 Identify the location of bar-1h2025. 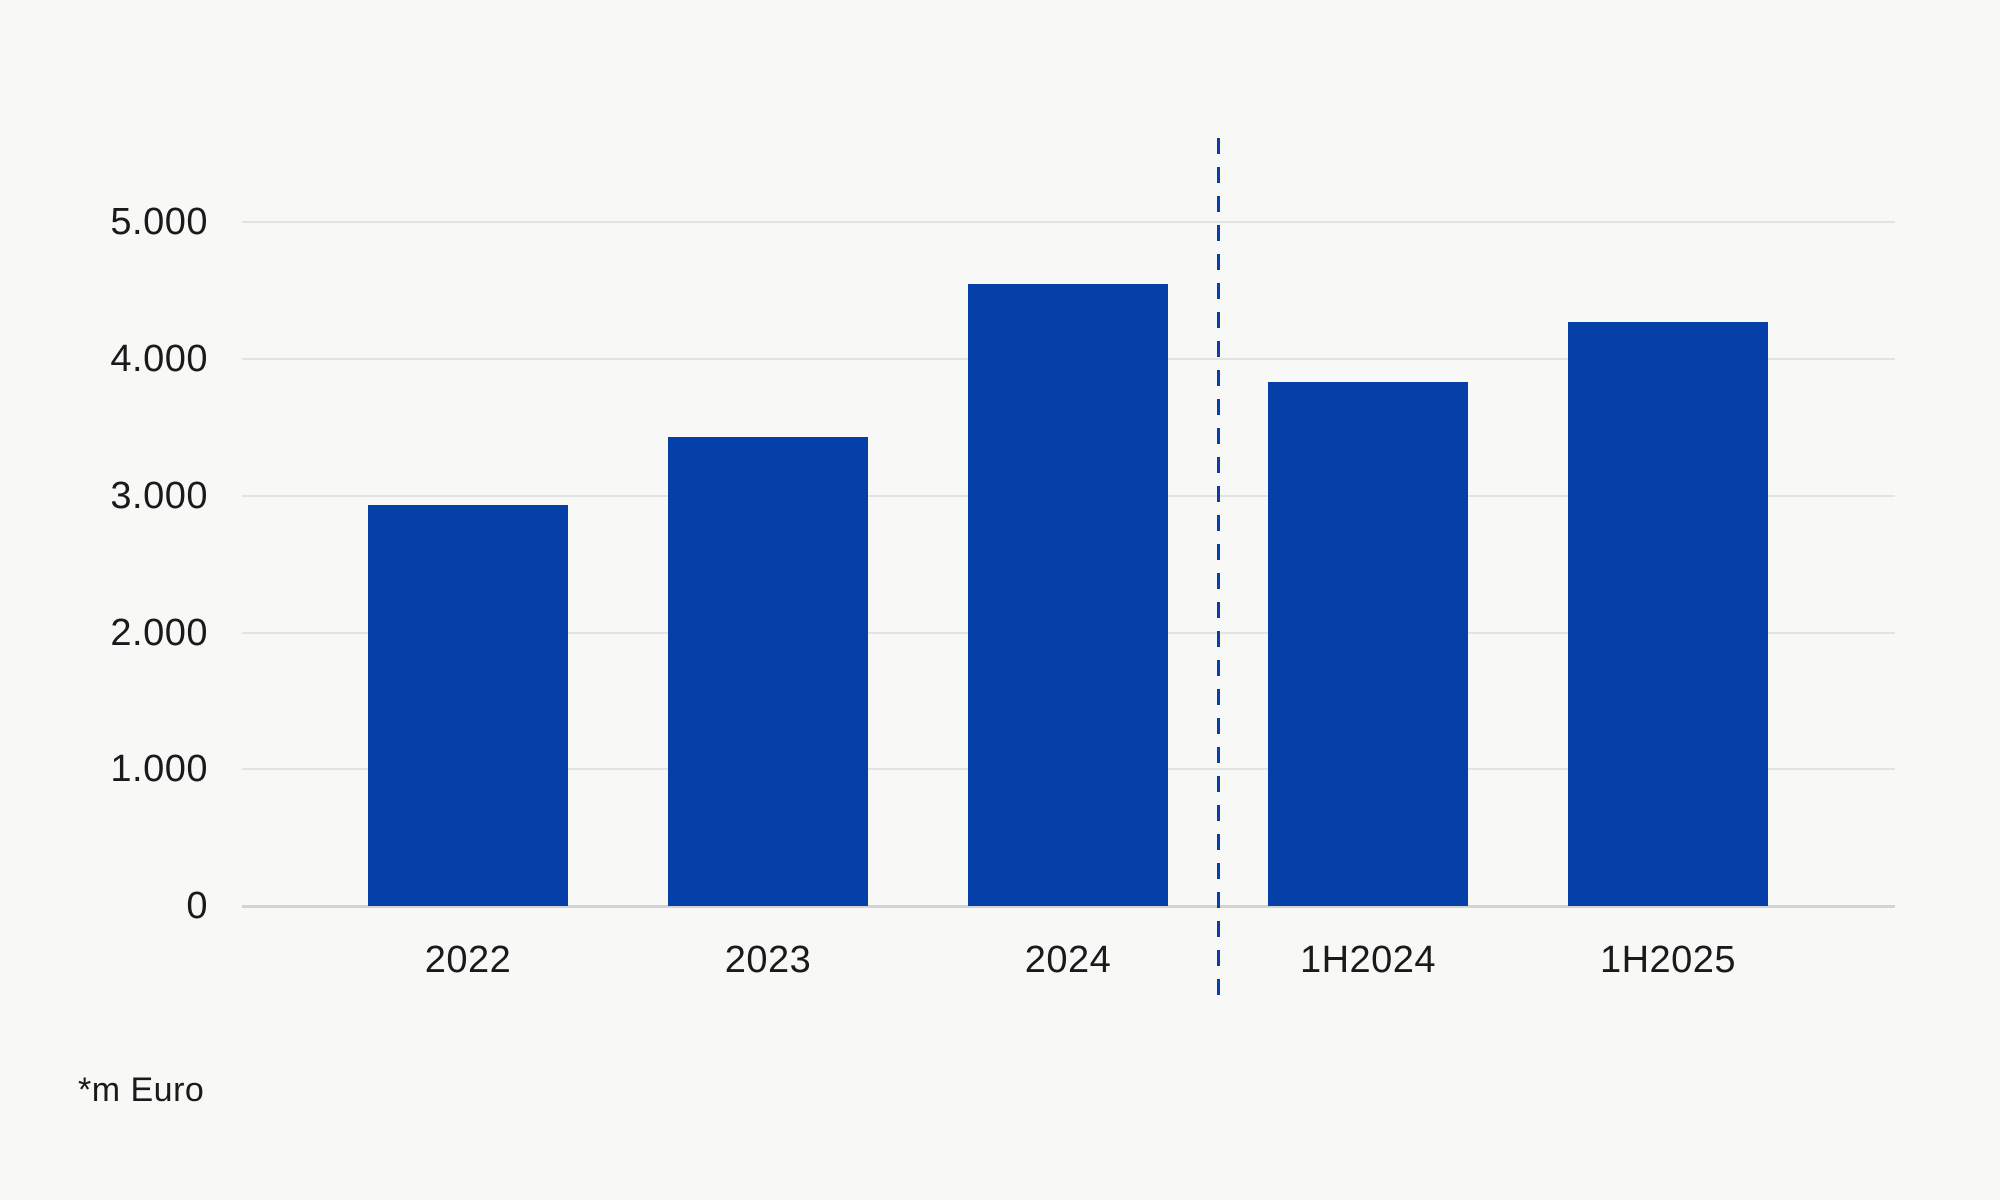
(1668, 614).